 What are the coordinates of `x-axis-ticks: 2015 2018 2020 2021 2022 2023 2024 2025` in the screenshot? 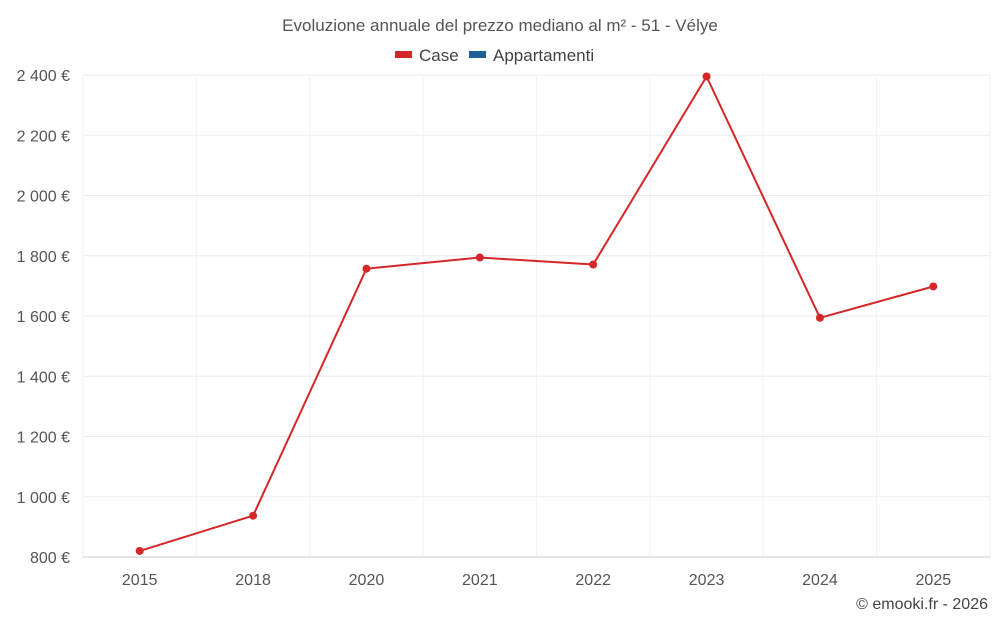 It's located at (536, 580).